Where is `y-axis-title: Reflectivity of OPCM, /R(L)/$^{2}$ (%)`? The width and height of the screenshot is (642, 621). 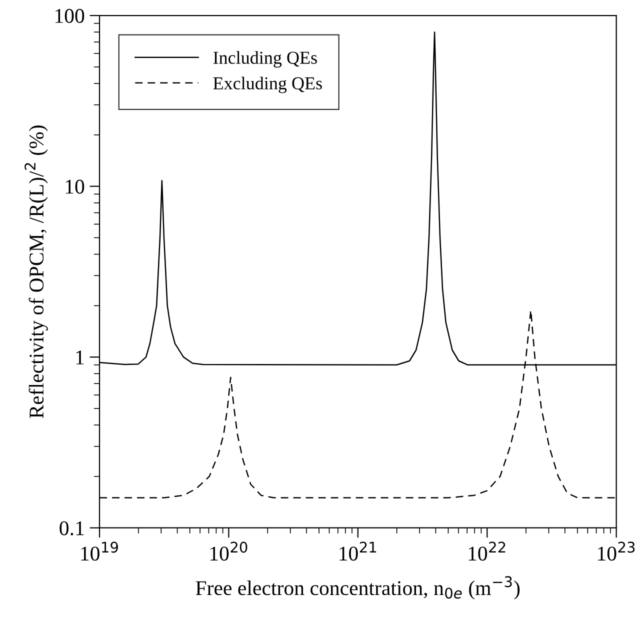 y-axis-title: Reflectivity of OPCM, /R(L)/$^{2}$ (%) is located at coordinates (36, 272).